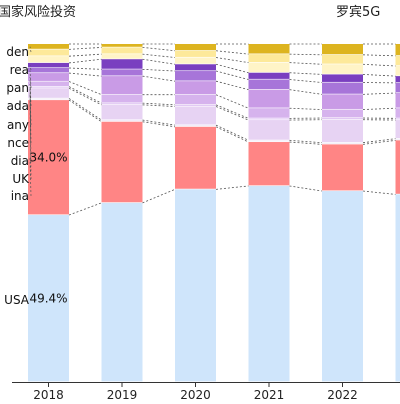 This screenshot has height=404, width=400. Describe the element at coordinates (342, 78) in the screenshot. I see `bar-segment-korea-2022` at that location.